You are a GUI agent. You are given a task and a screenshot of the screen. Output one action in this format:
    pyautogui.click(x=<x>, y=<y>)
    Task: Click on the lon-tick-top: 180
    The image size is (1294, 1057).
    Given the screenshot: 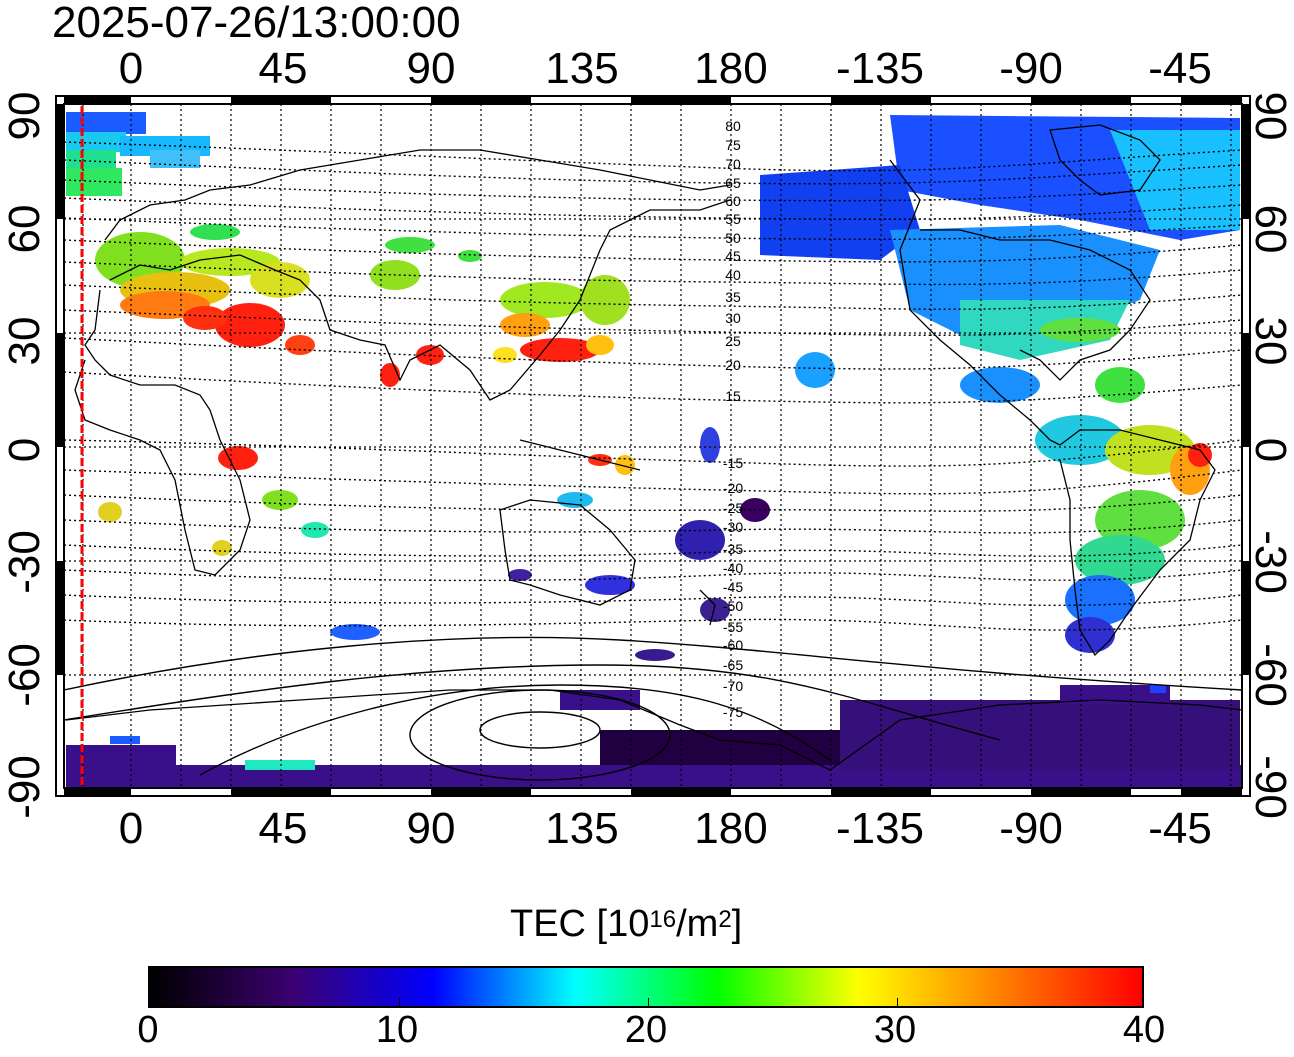 What is the action you would take?
    pyautogui.click(x=731, y=68)
    